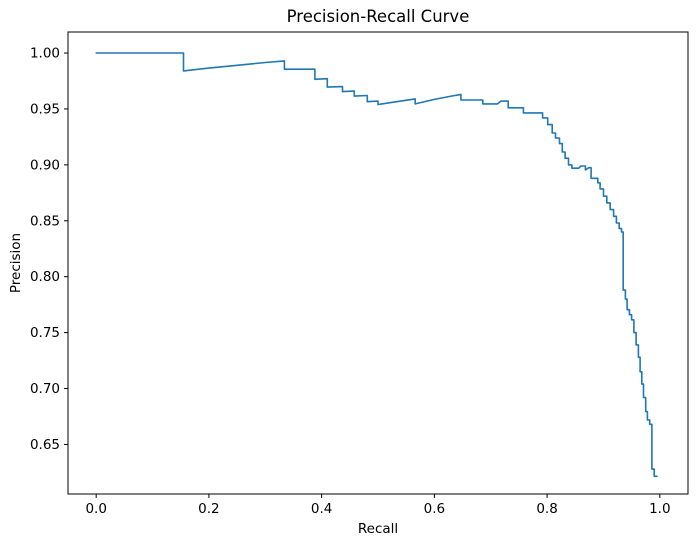 The height and width of the screenshot is (547, 700). Describe the element at coordinates (659, 509) in the screenshot. I see `x-tick-label: 1.0` at that location.